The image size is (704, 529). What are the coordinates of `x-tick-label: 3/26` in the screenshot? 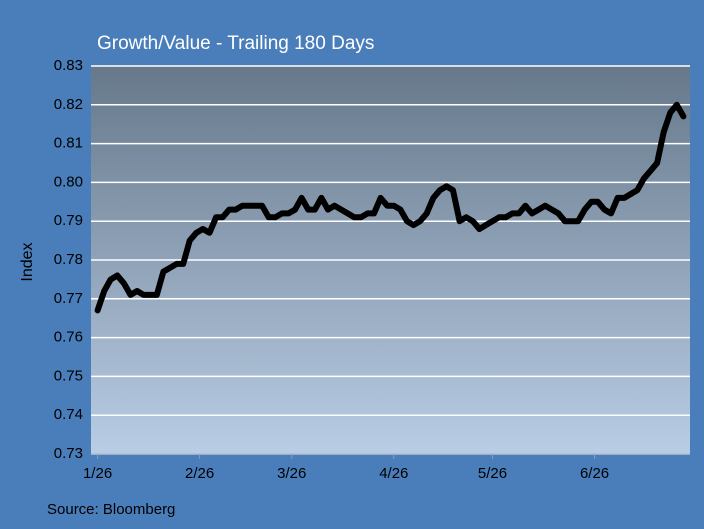 It's located at (291, 473).